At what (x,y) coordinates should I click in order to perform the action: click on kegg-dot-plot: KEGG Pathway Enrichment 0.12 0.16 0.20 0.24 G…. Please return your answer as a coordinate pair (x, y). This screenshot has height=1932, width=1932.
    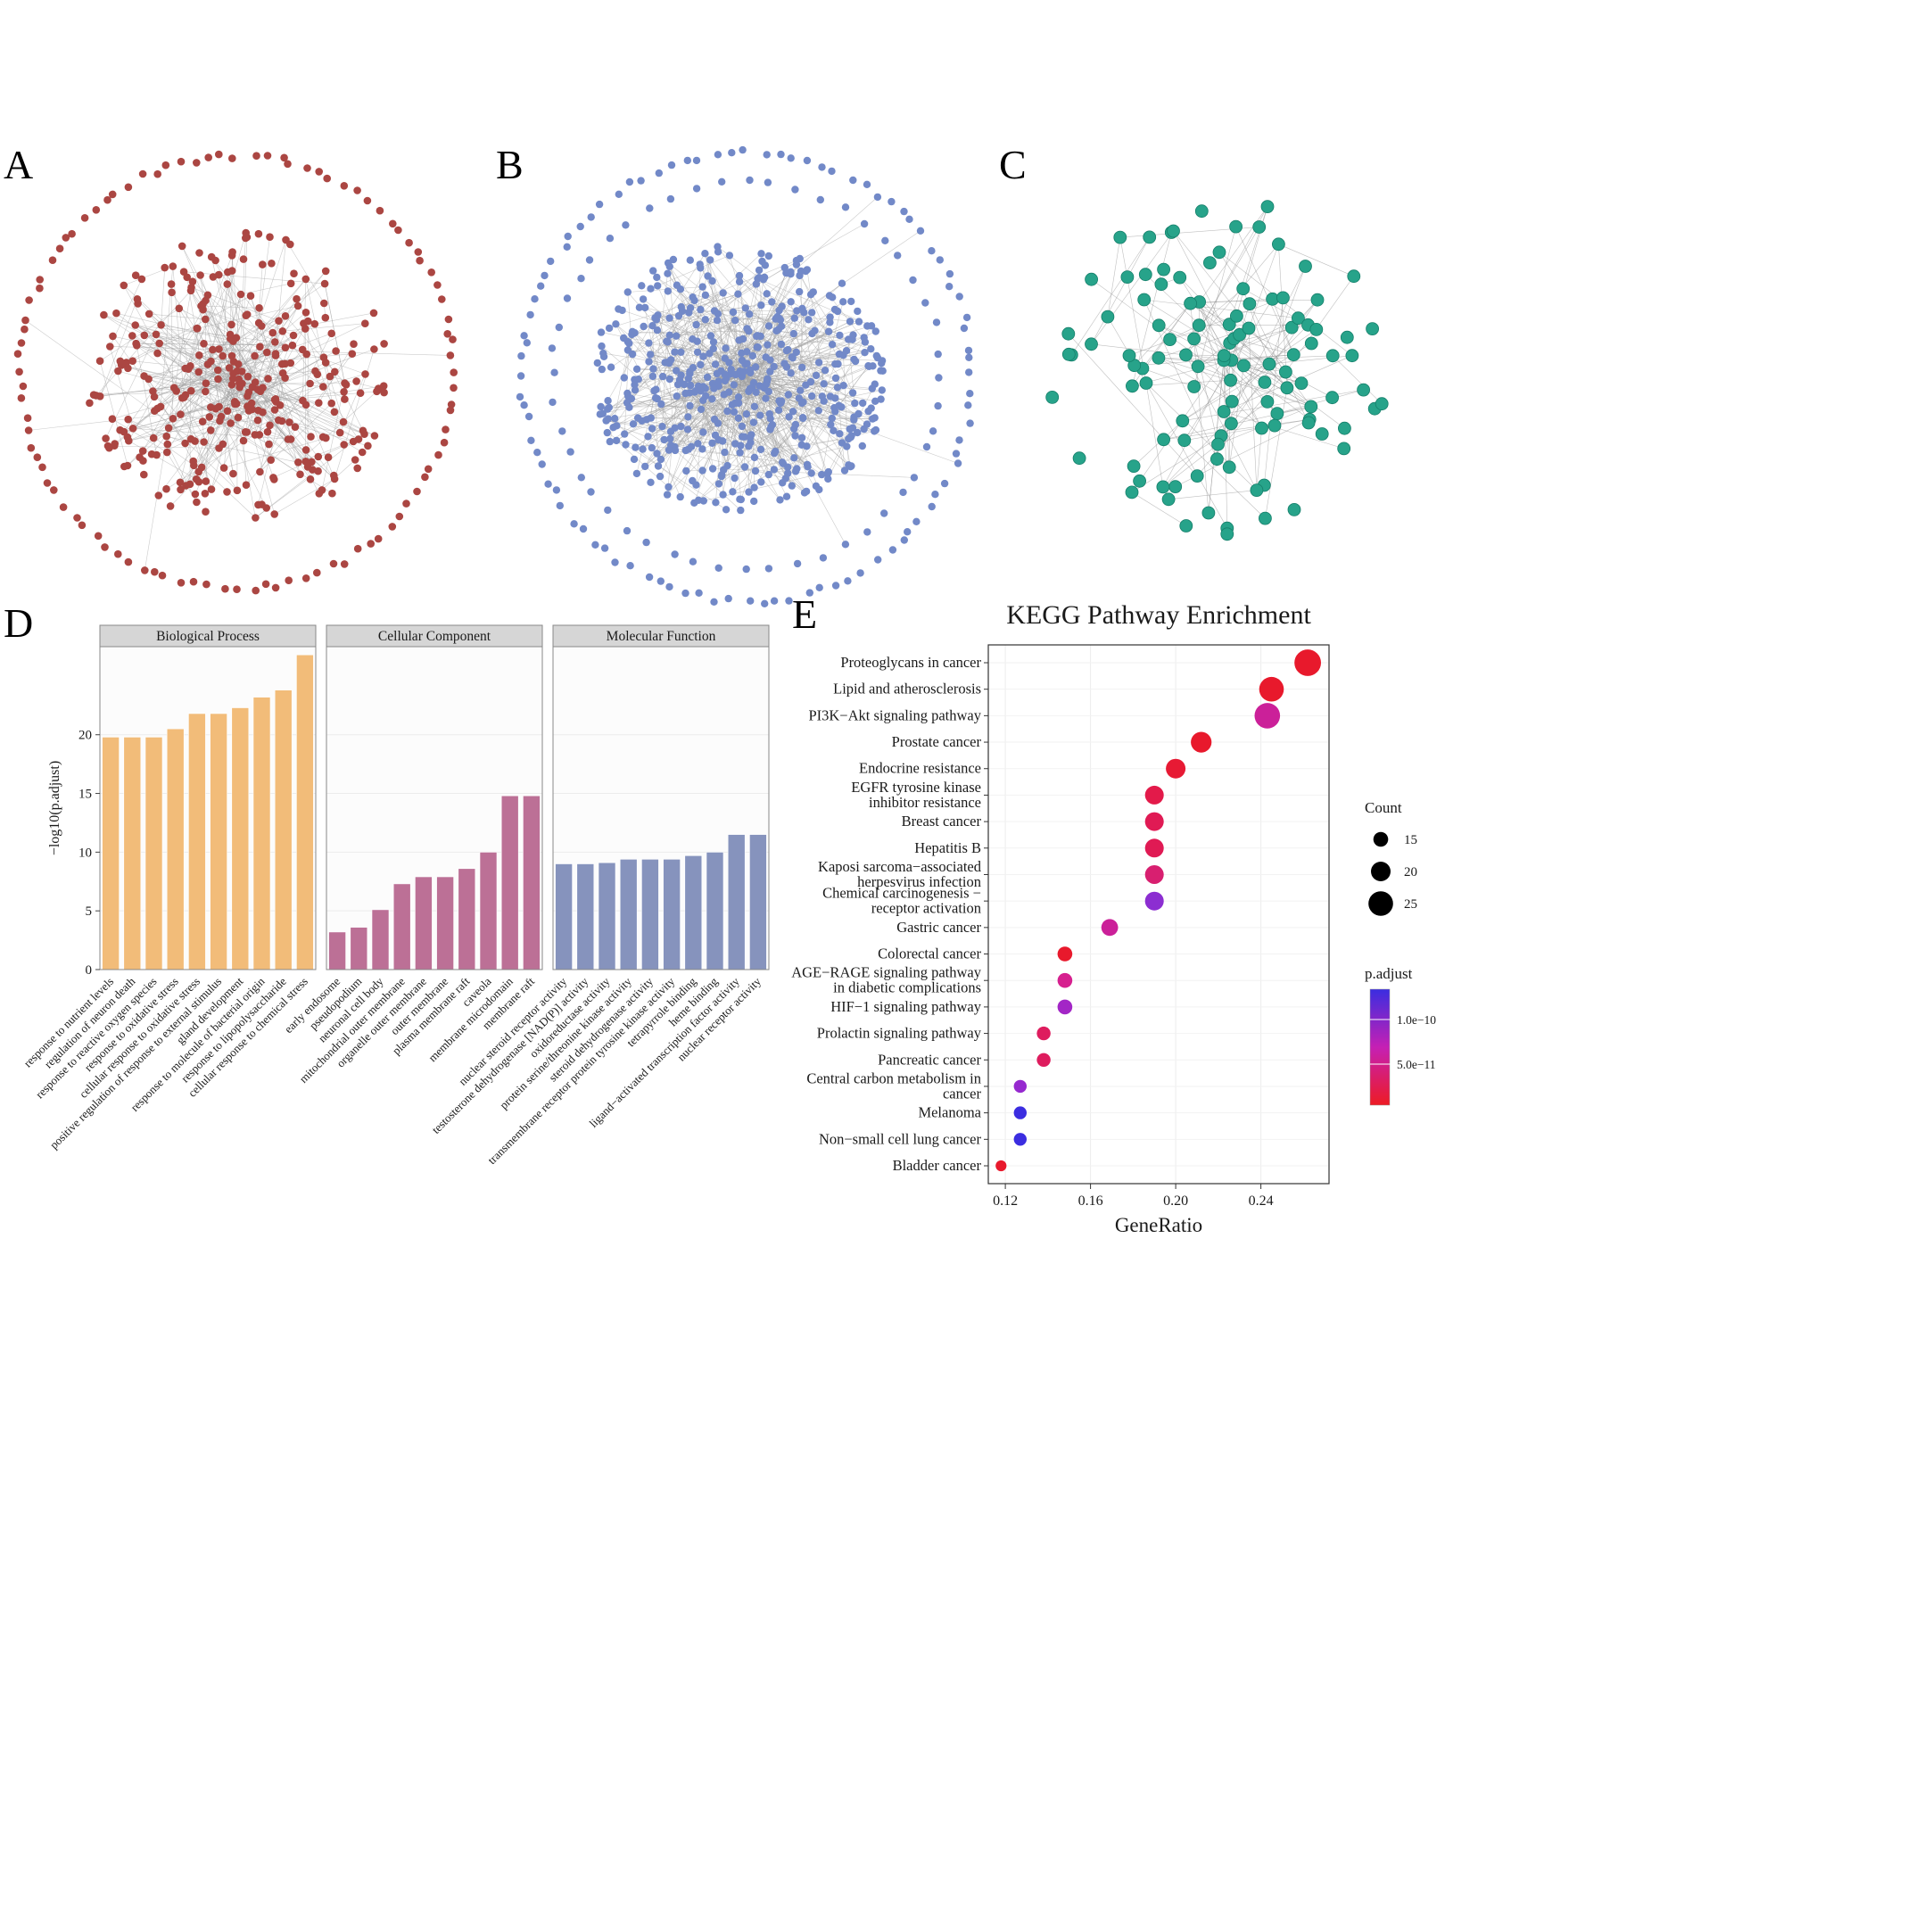
    Looking at the image, I should click on (1113, 918).